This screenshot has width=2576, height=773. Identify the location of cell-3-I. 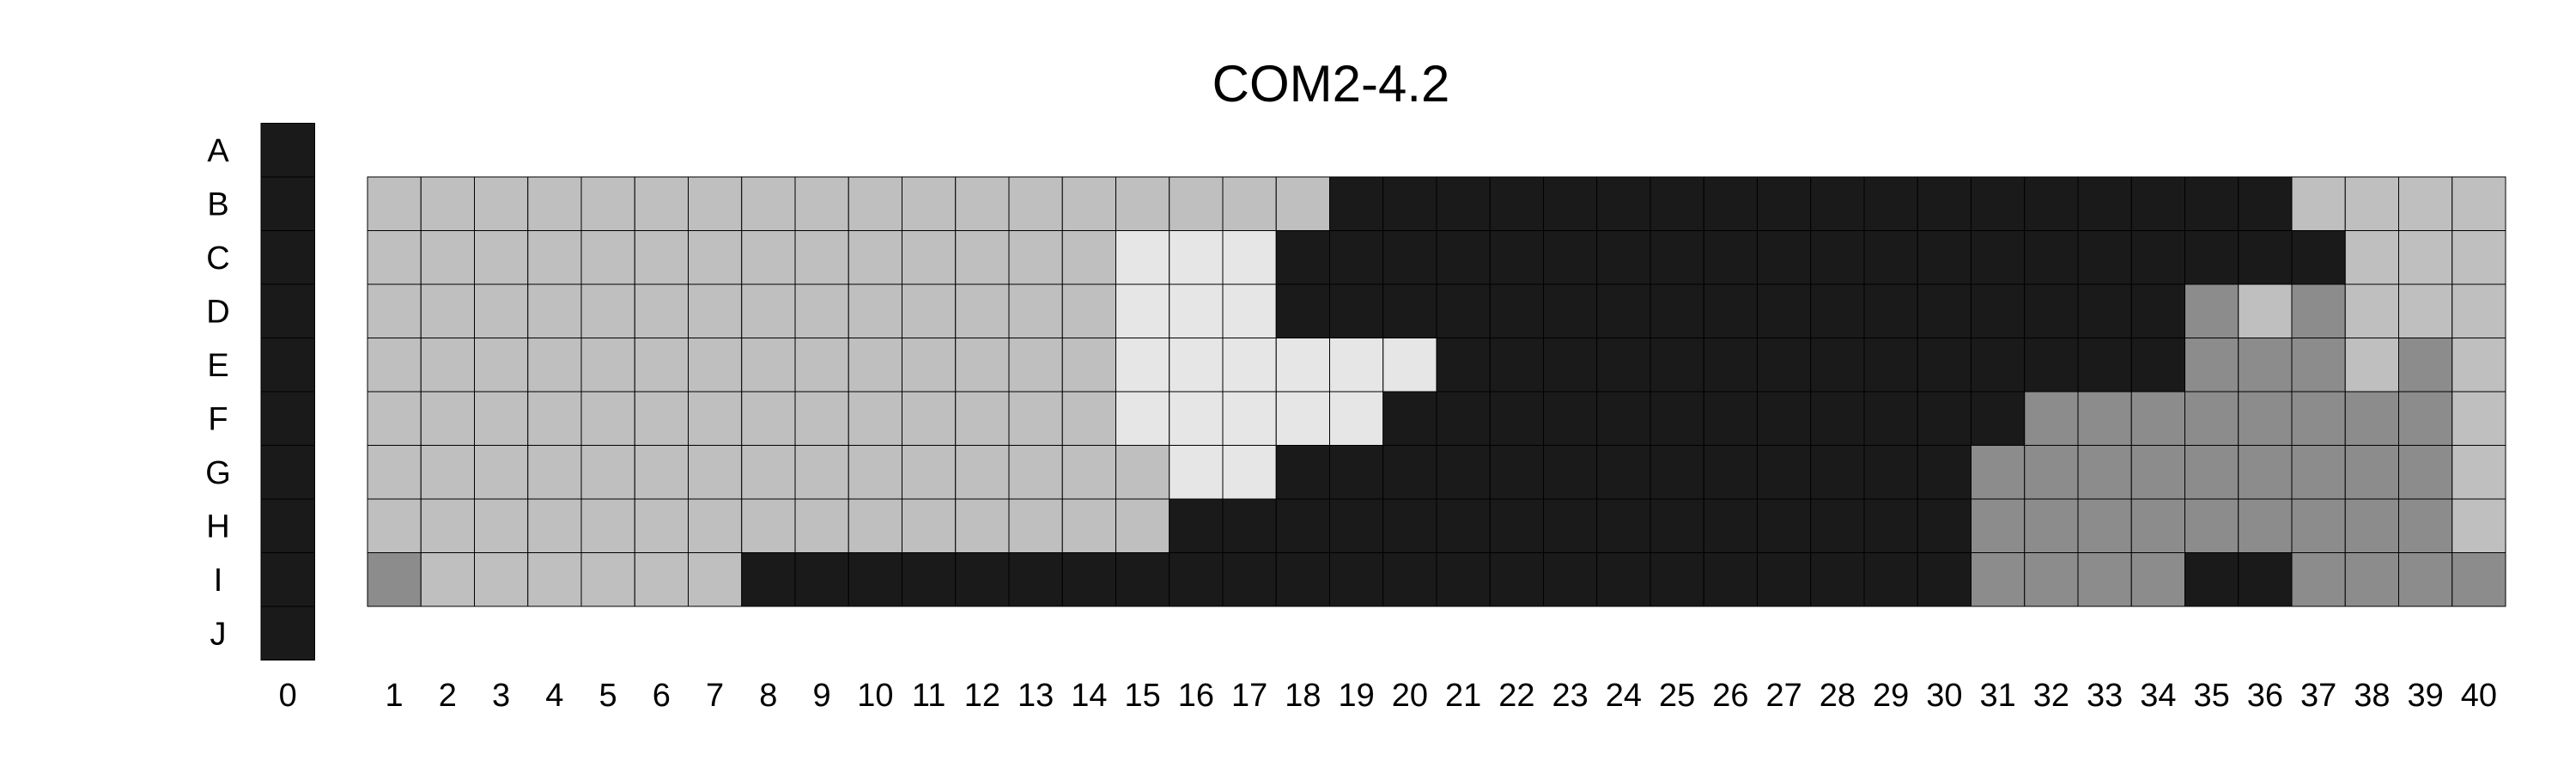
(501, 579).